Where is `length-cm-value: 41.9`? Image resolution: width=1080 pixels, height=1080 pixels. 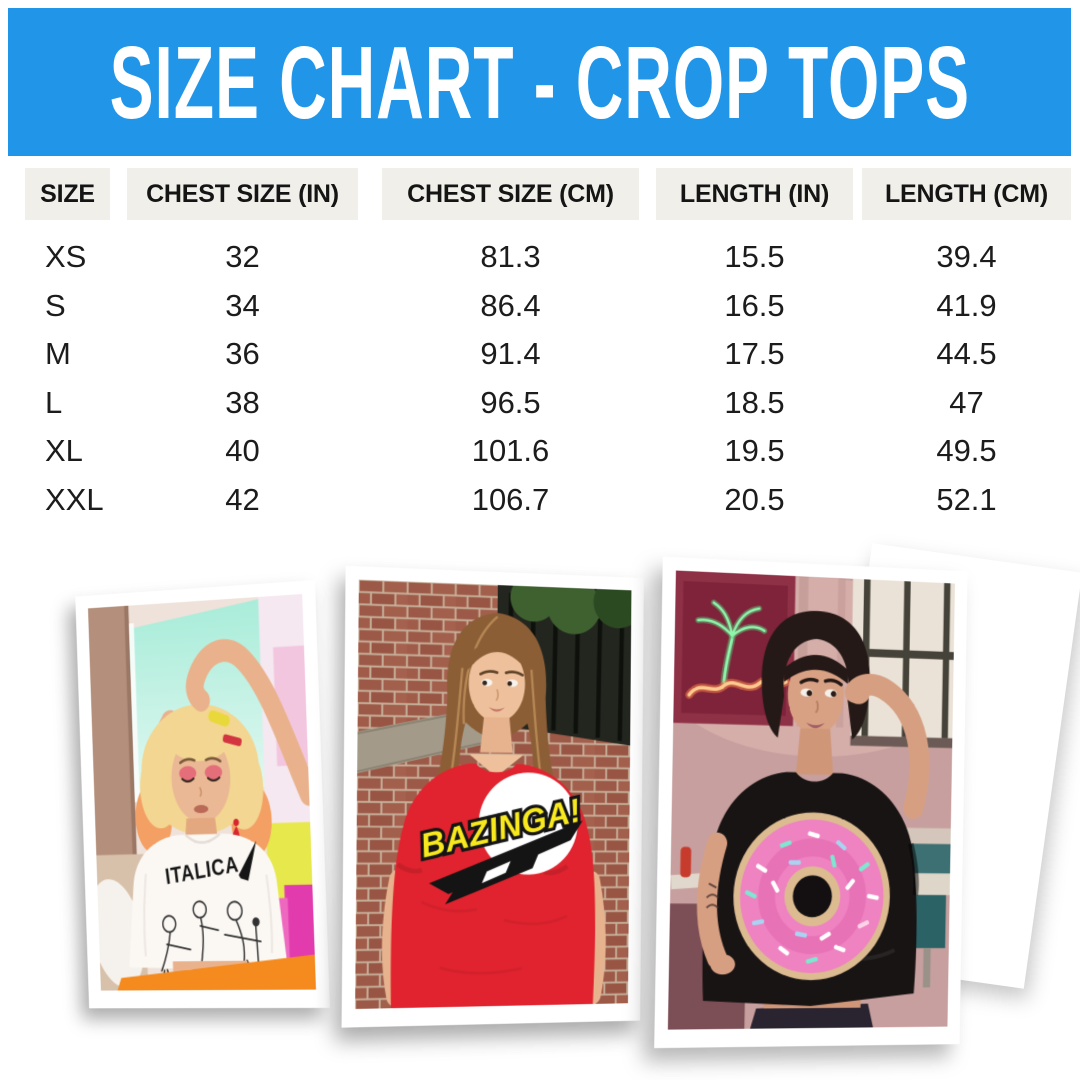
length-cm-value: 41.9 is located at coordinates (966, 305).